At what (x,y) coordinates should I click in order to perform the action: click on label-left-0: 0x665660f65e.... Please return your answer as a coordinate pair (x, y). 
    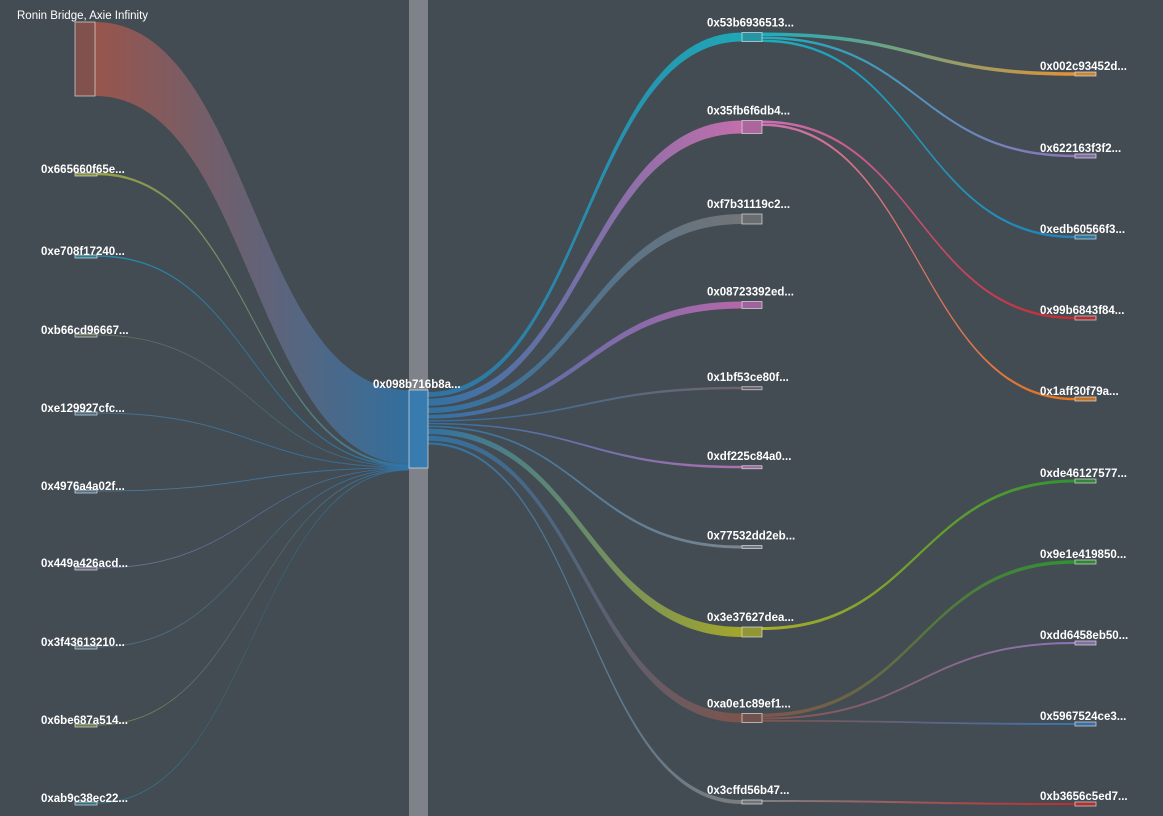
    Looking at the image, I should click on (83, 170).